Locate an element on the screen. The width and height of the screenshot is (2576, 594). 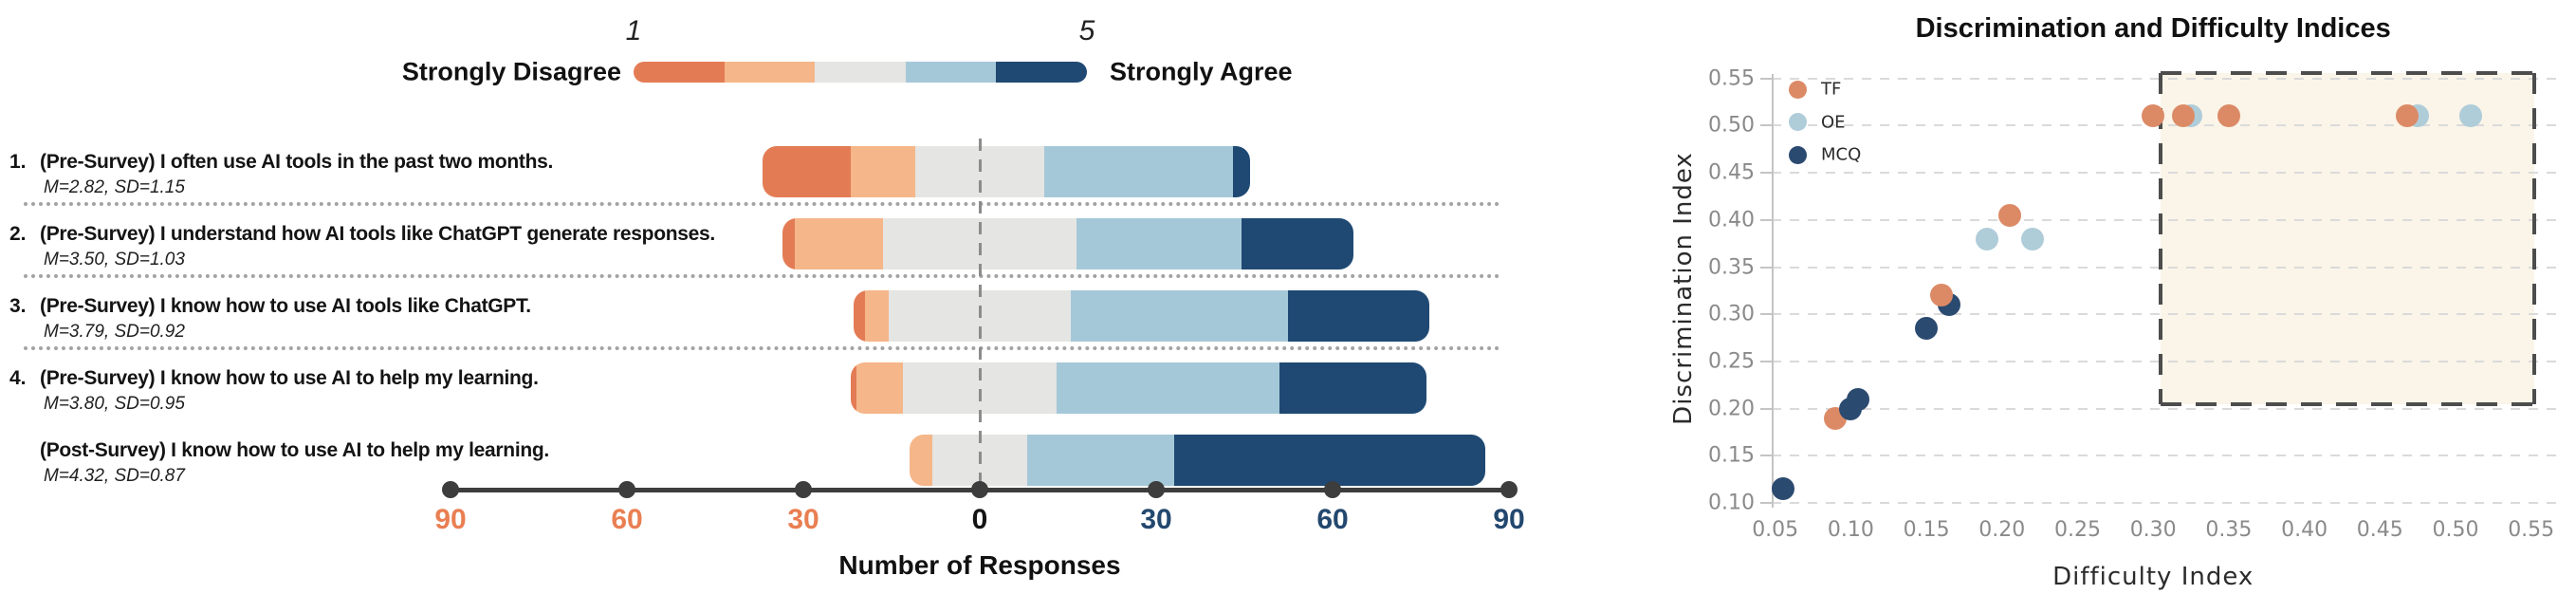
likert-row-stats: M=3.50, SD=1.03 is located at coordinates (114, 259).